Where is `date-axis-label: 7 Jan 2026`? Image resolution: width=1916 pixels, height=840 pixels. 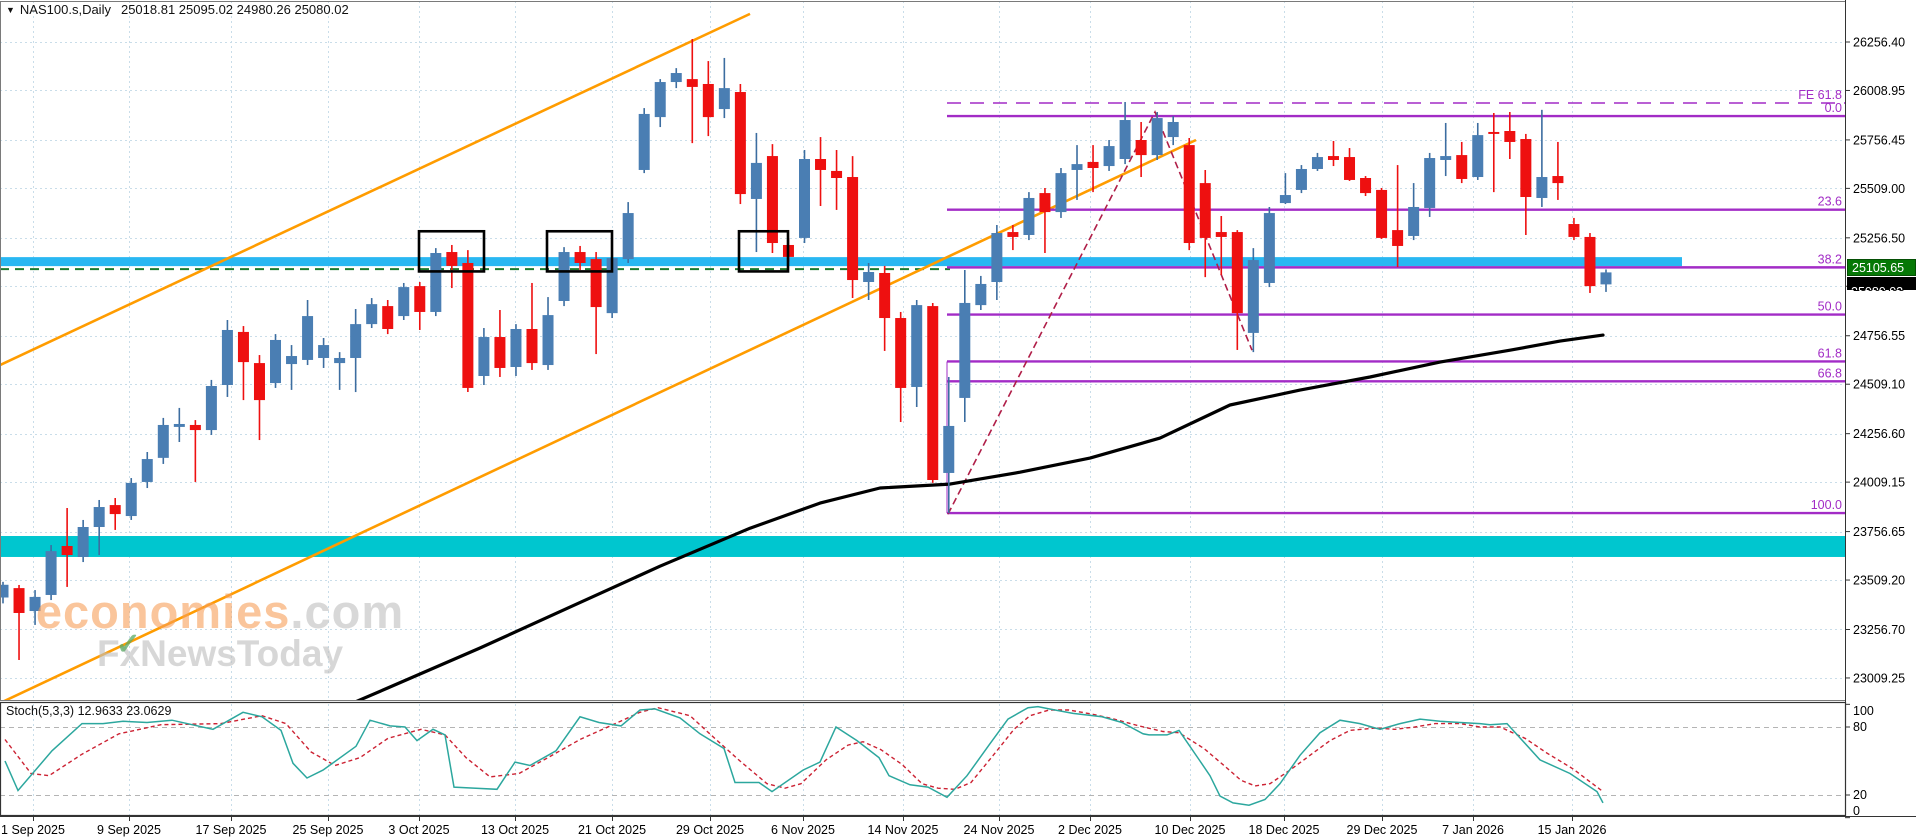 date-axis-label: 7 Jan 2026 is located at coordinates (1473, 830).